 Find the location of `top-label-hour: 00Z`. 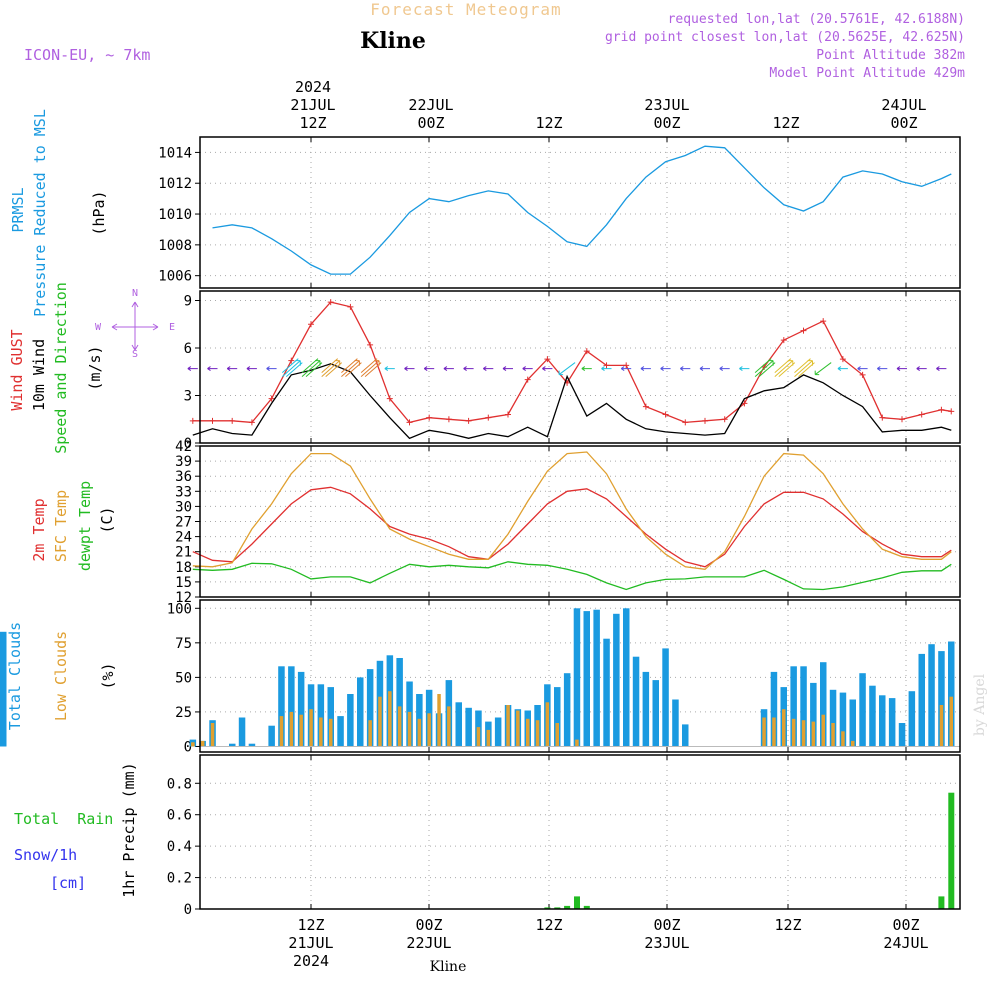

top-label-hour: 00Z is located at coordinates (903, 123).